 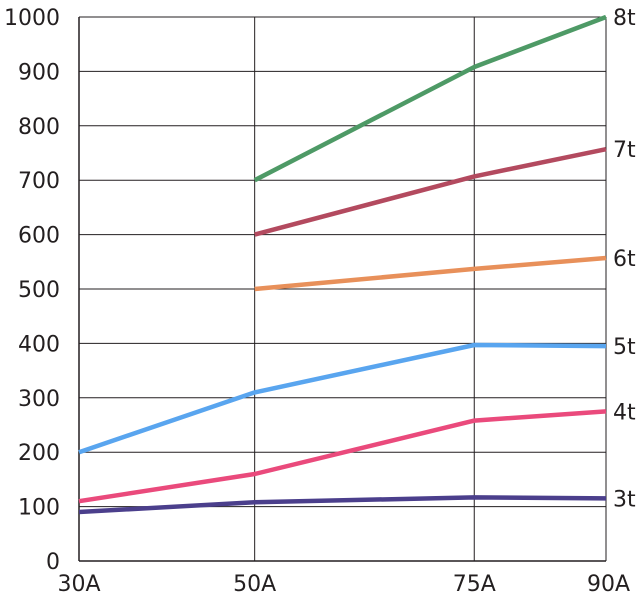 What do you see at coordinates (342, 456) in the screenshot?
I see `series-line-4t` at bounding box center [342, 456].